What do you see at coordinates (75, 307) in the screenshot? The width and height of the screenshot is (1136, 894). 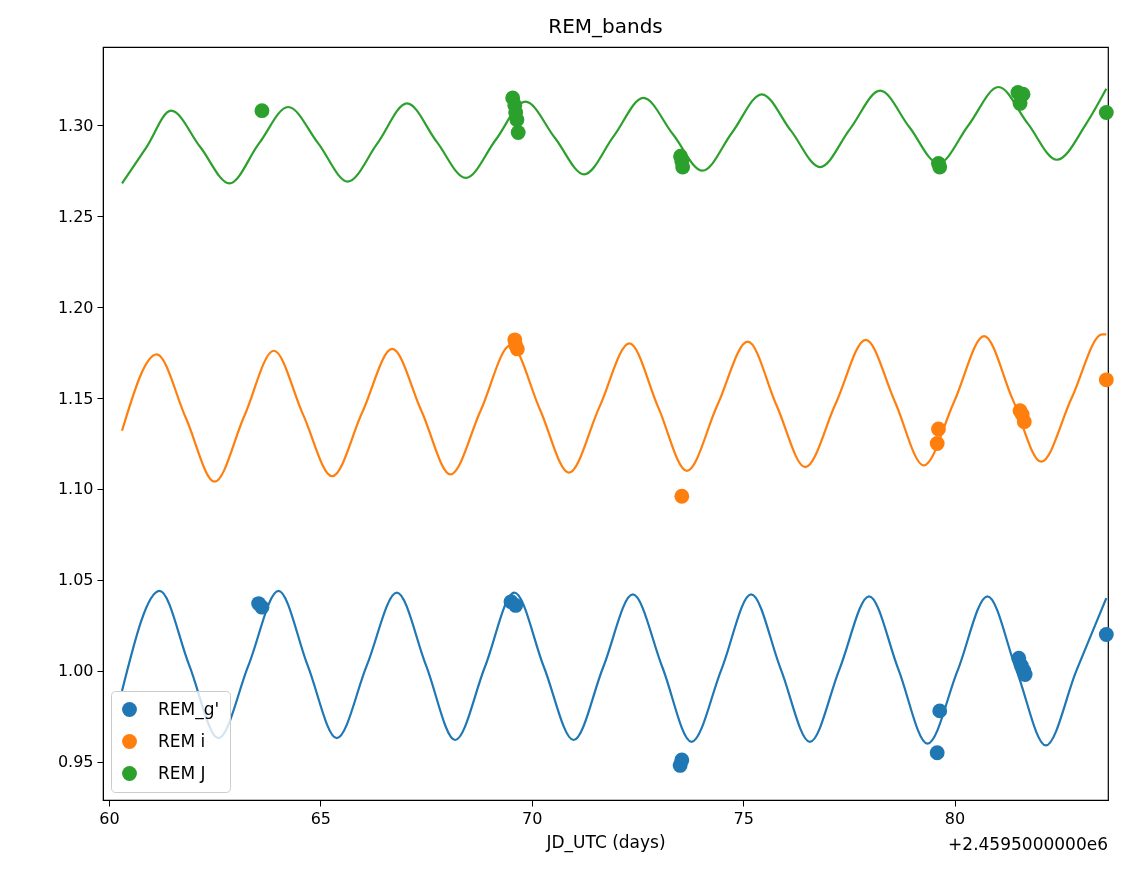 I see `y-tick-label: 1.20` at bounding box center [75, 307].